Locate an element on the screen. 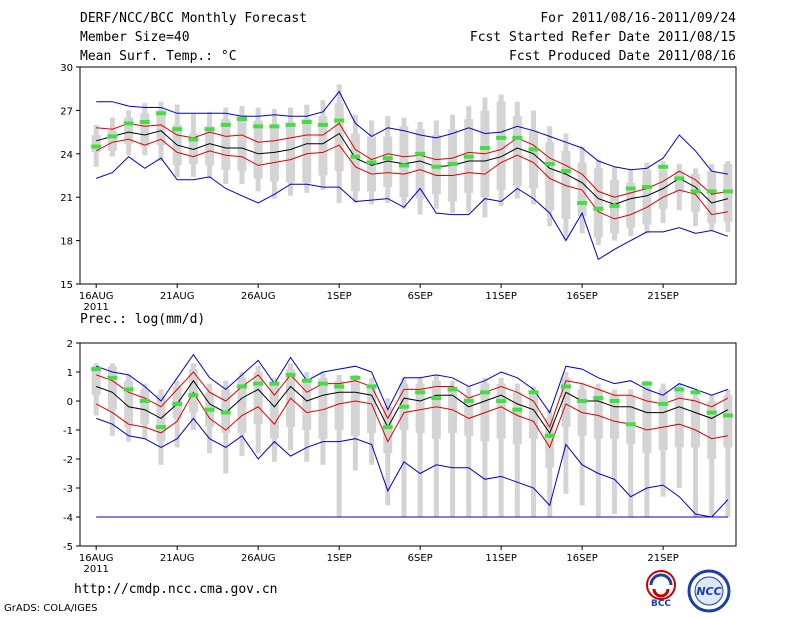 The width and height of the screenshot is (800, 618). y-tick-label: 15 is located at coordinates (66, 285).